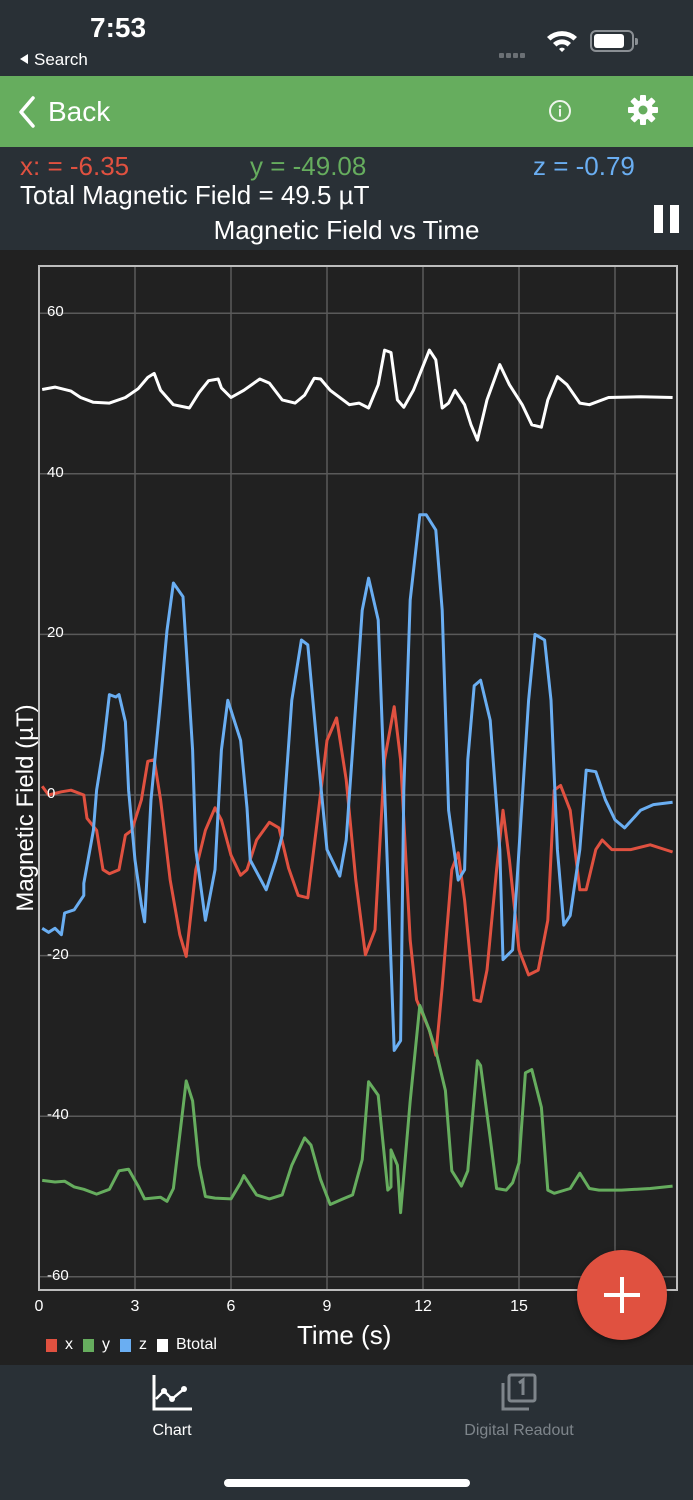 The image size is (693, 1500). What do you see at coordinates (584, 166) in the screenshot?
I see `z-value: z = -0.79` at bounding box center [584, 166].